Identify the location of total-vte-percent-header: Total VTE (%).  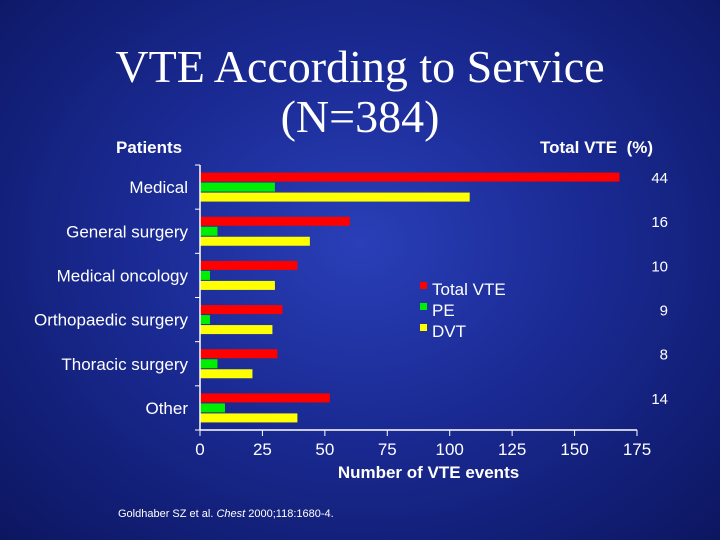
(597, 147).